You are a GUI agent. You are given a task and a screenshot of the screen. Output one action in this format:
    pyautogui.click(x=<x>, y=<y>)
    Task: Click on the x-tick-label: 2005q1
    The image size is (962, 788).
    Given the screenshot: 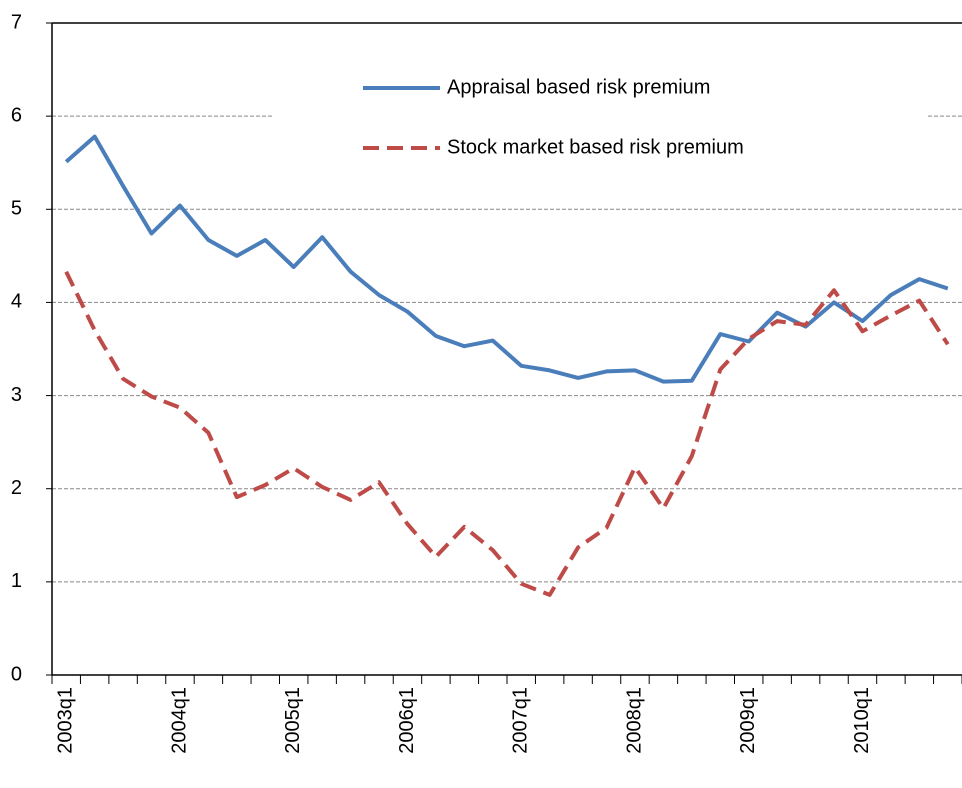 What is the action you would take?
    pyautogui.click(x=293, y=720)
    